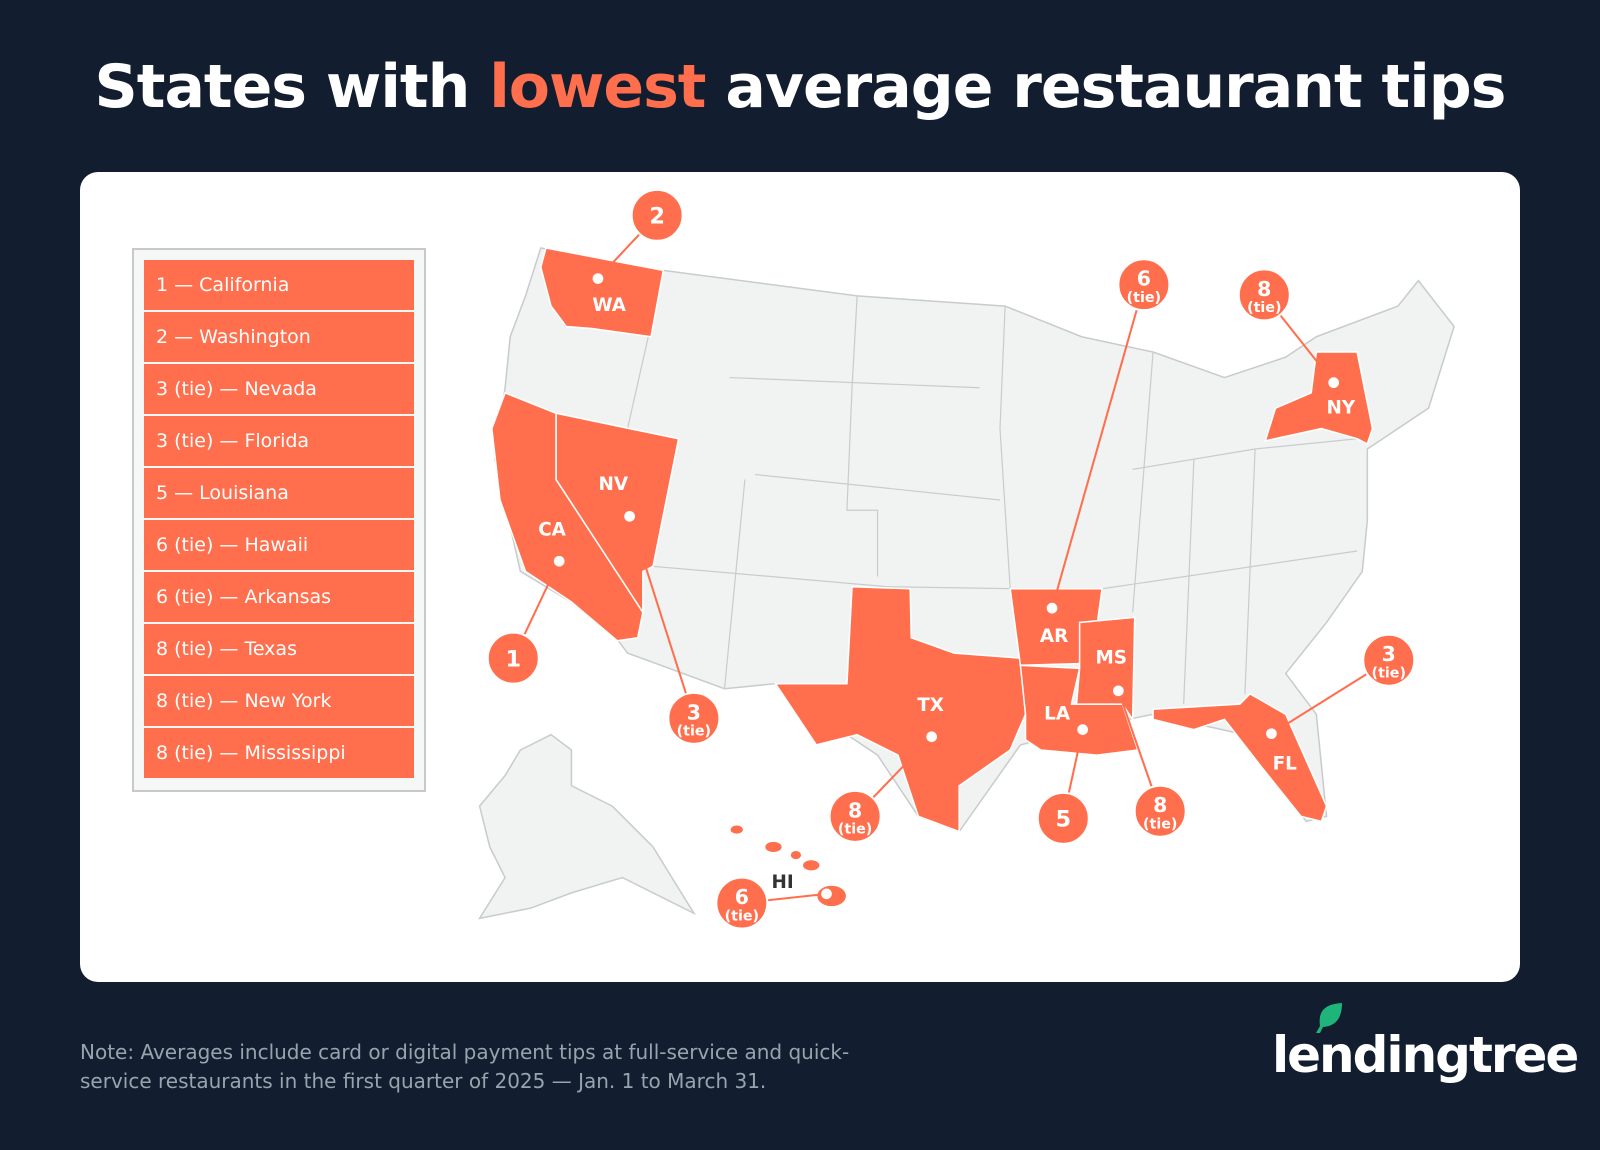 The image size is (1600, 1150). I want to click on marker-tx: 8(tie), so click(883, 786).